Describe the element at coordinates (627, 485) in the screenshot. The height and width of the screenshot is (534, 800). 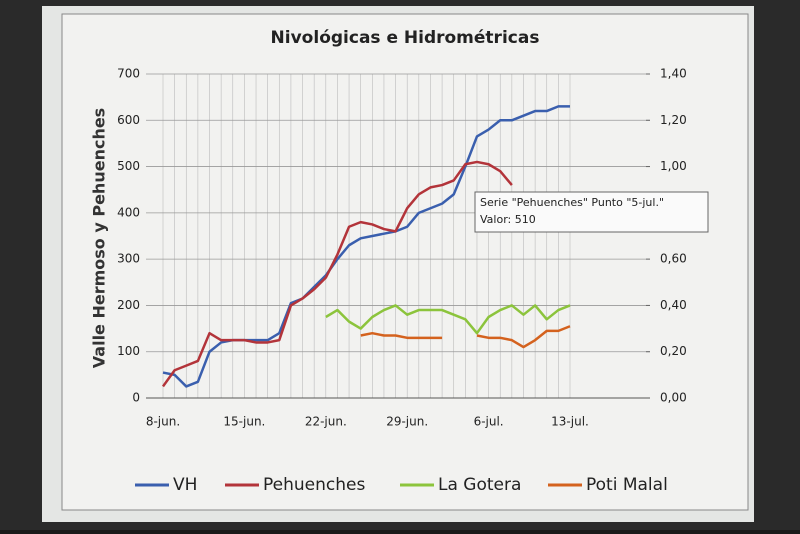
I see `legend-label: Poti Malal` at that location.